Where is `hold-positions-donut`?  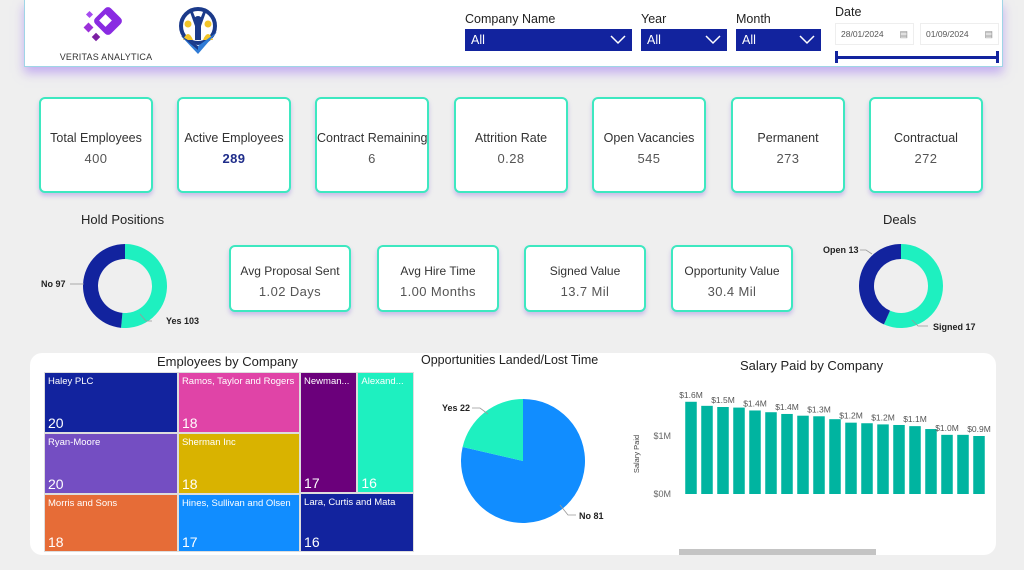
hold-positions-donut is located at coordinates (125, 286).